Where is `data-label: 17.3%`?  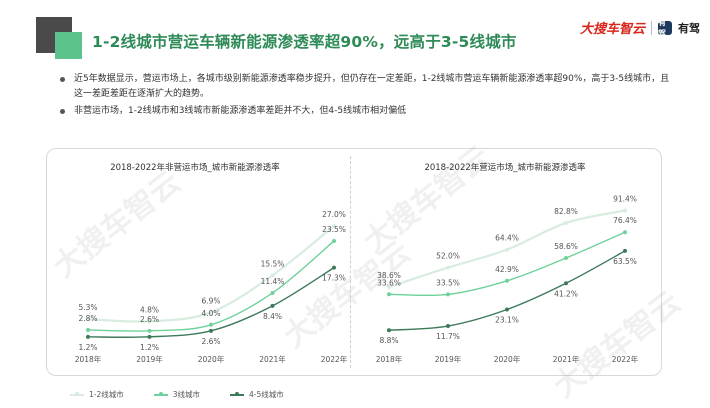
data-label: 17.3% is located at coordinates (334, 278).